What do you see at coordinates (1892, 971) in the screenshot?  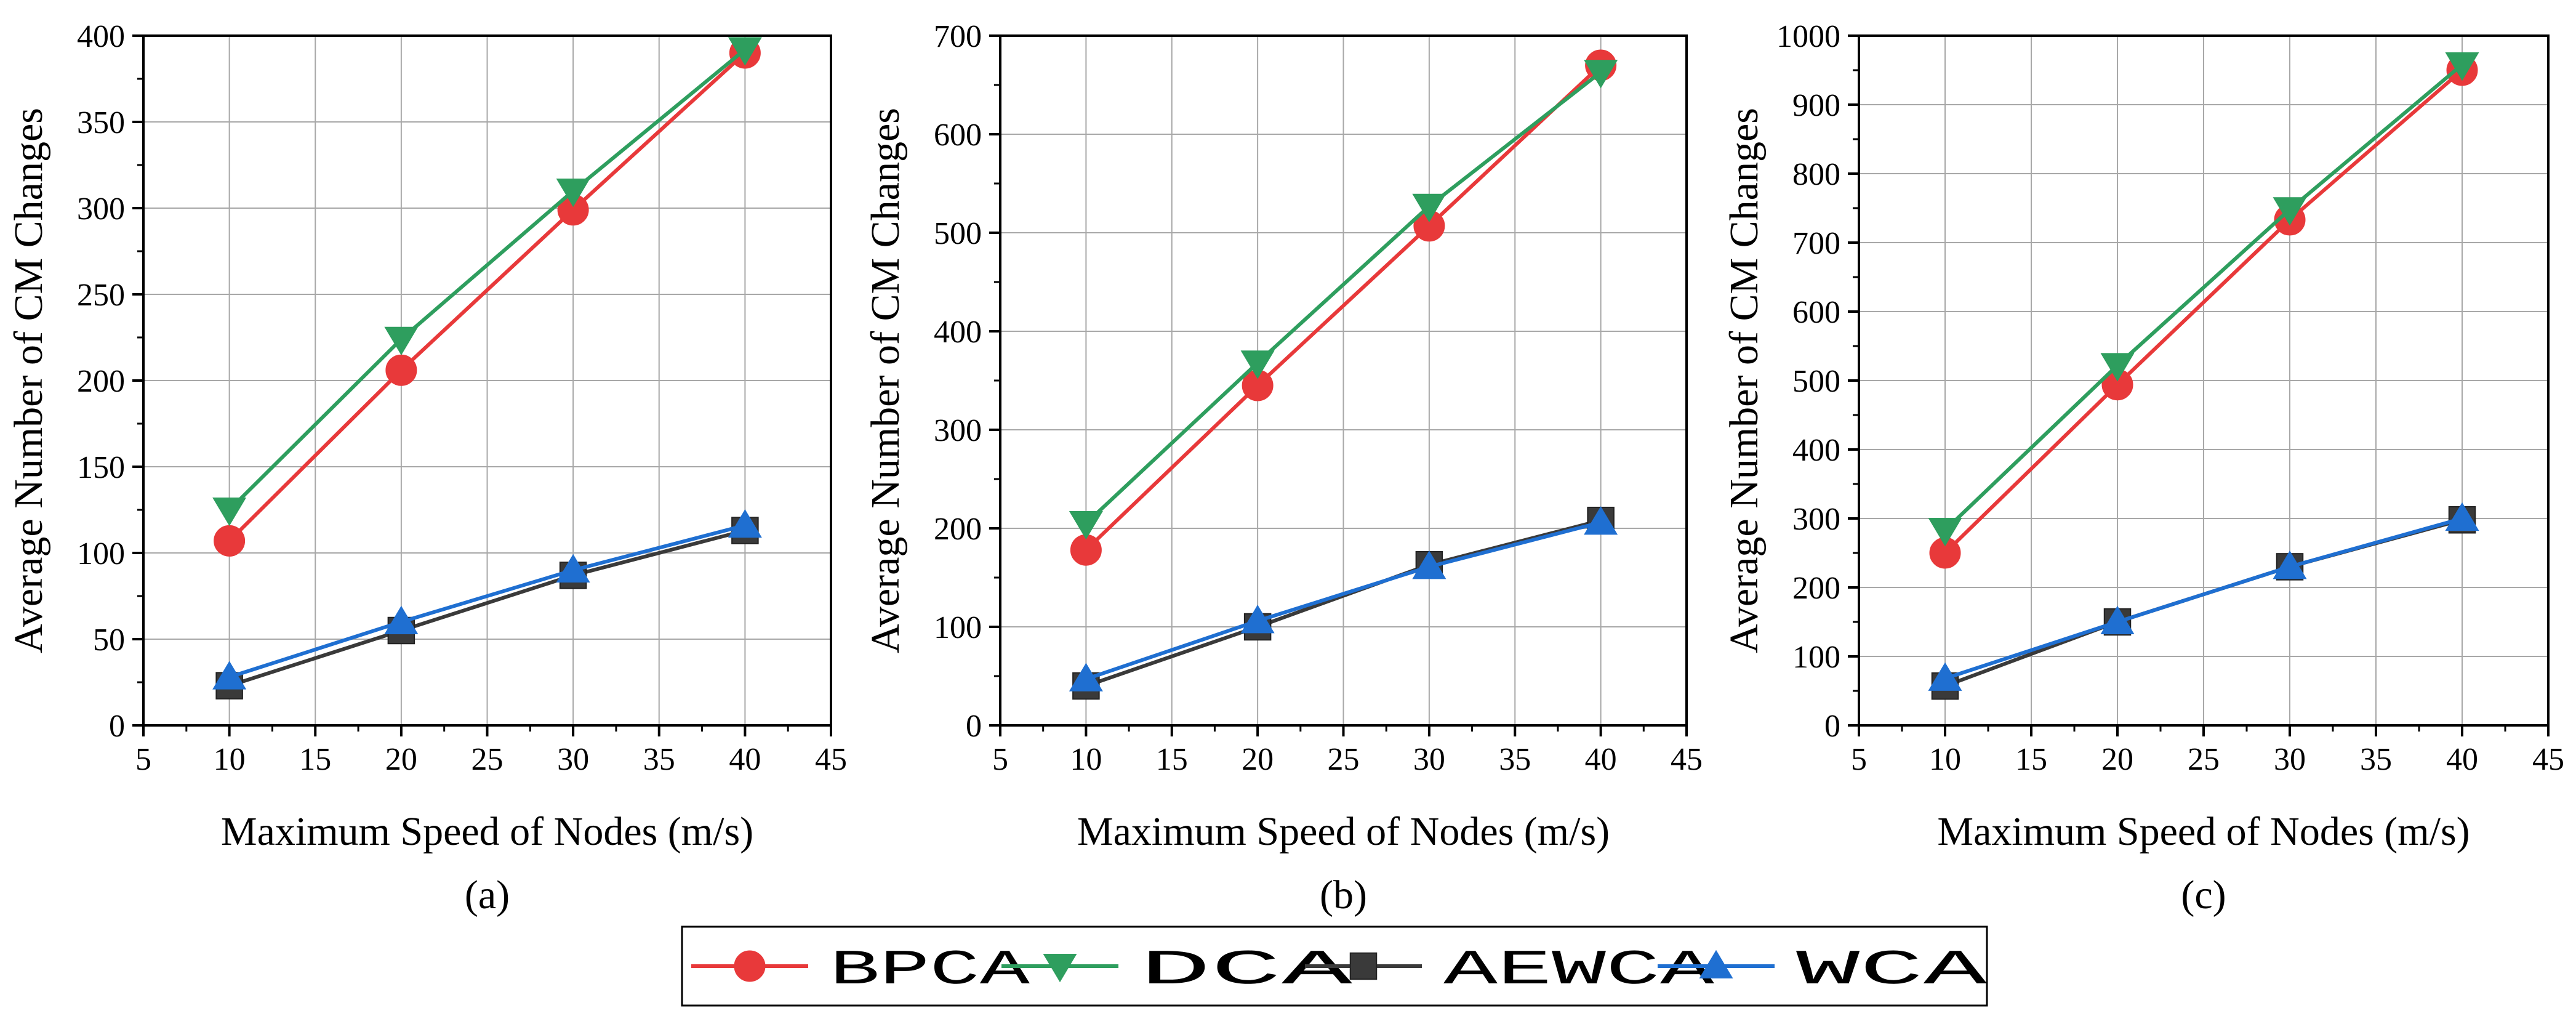 I see `legend-label: WCA` at bounding box center [1892, 971].